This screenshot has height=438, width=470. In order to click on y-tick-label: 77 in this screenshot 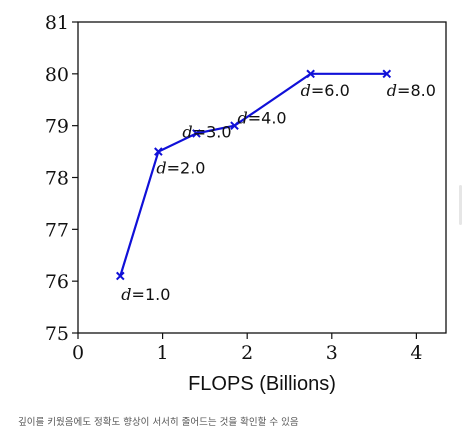, I will do `click(57, 230)`.